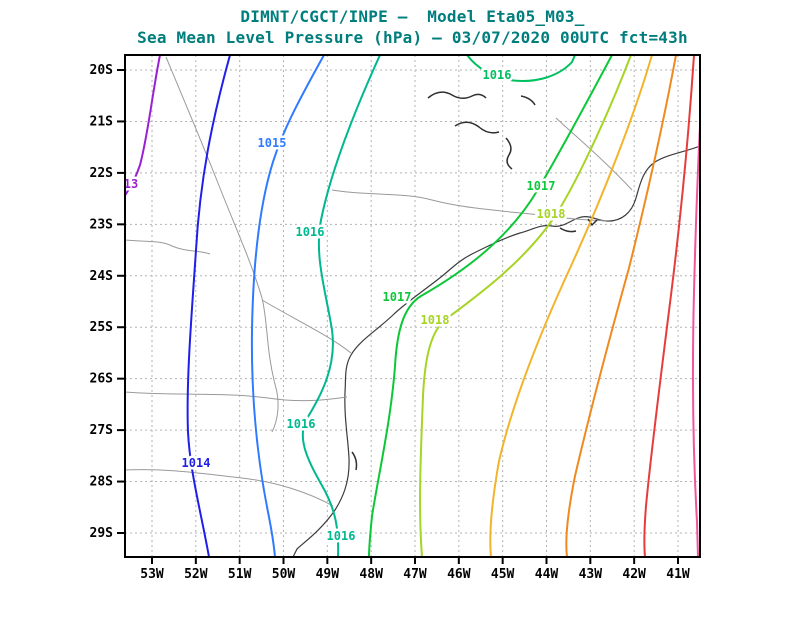  What do you see at coordinates (272, 143) in the screenshot?
I see `contour-label: 1015` at bounding box center [272, 143].